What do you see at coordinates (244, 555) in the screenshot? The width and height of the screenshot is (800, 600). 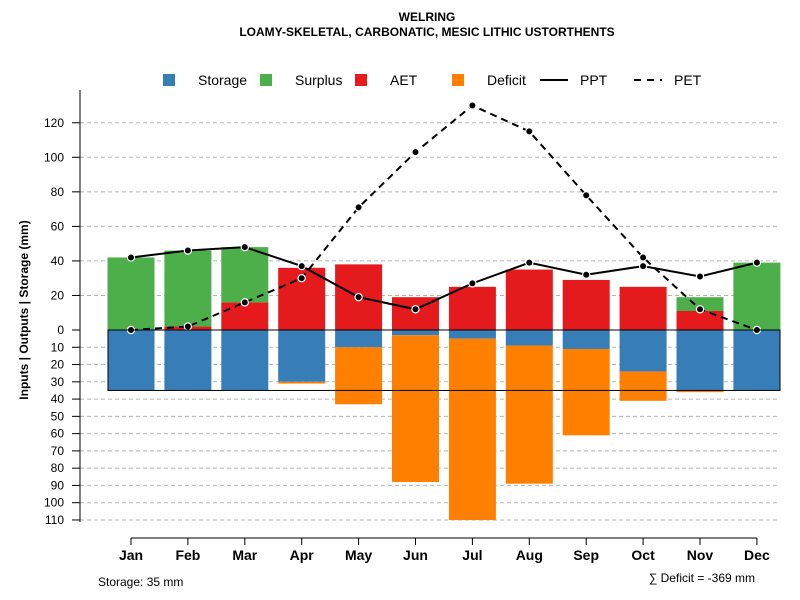 I see `x-tick-label: Mar` at bounding box center [244, 555].